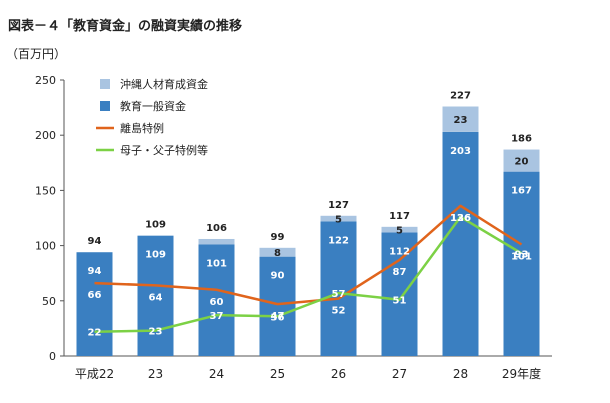 This screenshot has height=403, width=610. Describe the element at coordinates (521, 139) in the screenshot. I see `label-total-7: 186` at that location.